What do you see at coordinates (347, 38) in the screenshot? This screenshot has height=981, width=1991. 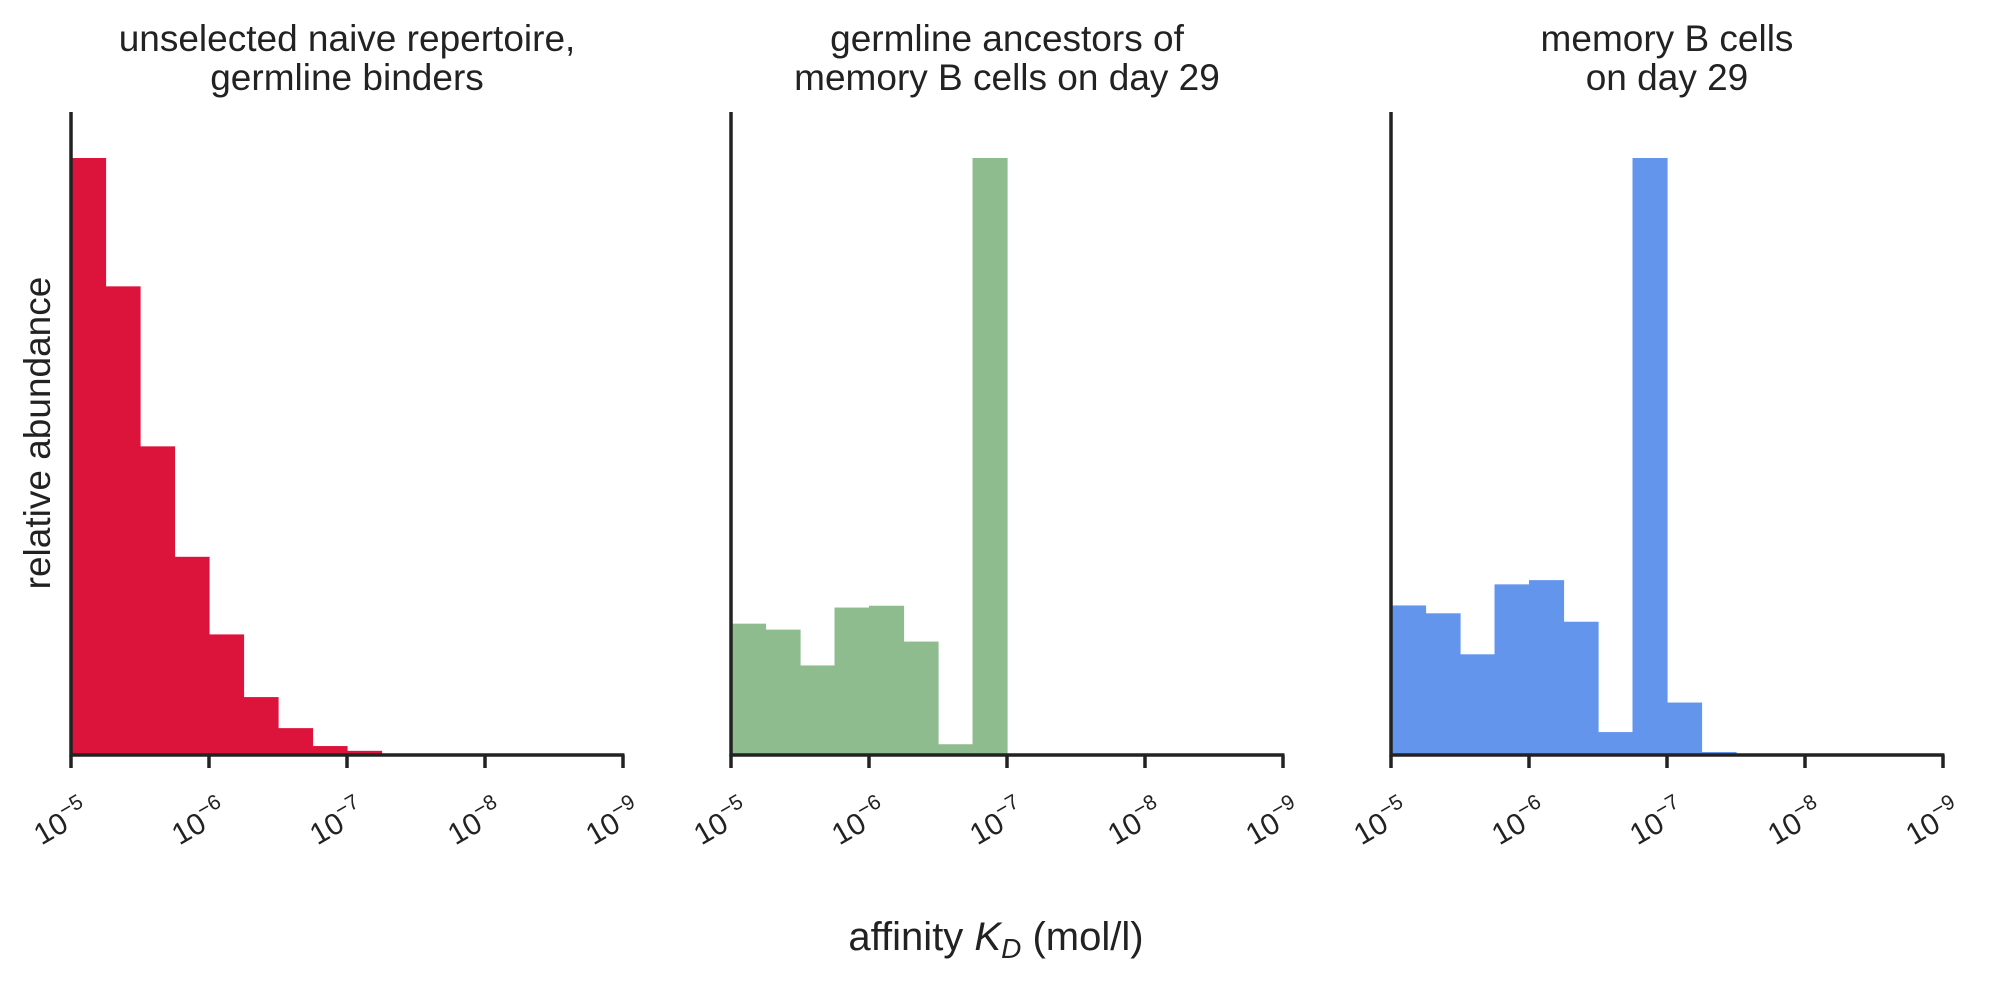 I see `chart-title-line: unselected naive repertoire,` at bounding box center [347, 38].